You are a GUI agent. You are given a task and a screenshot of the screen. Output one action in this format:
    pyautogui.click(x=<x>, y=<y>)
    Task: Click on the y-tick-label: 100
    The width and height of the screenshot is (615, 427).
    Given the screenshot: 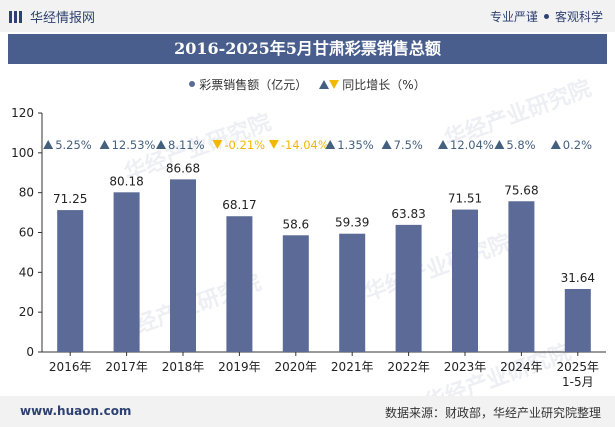 What is the action you would take?
    pyautogui.click(x=22, y=153)
    